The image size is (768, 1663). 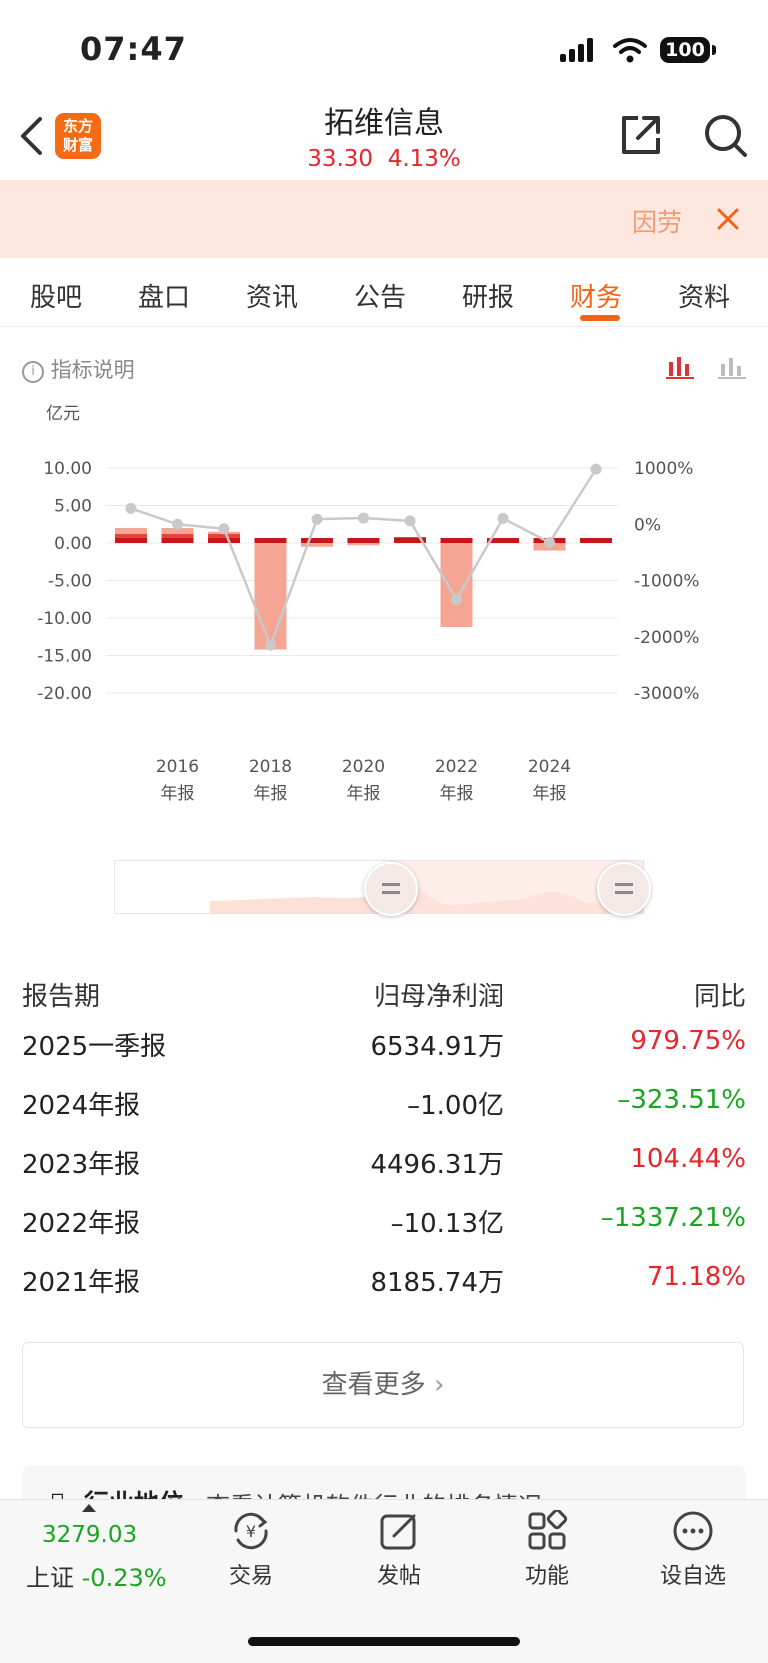 I want to click on info-label: 指标说明, so click(x=92, y=370).